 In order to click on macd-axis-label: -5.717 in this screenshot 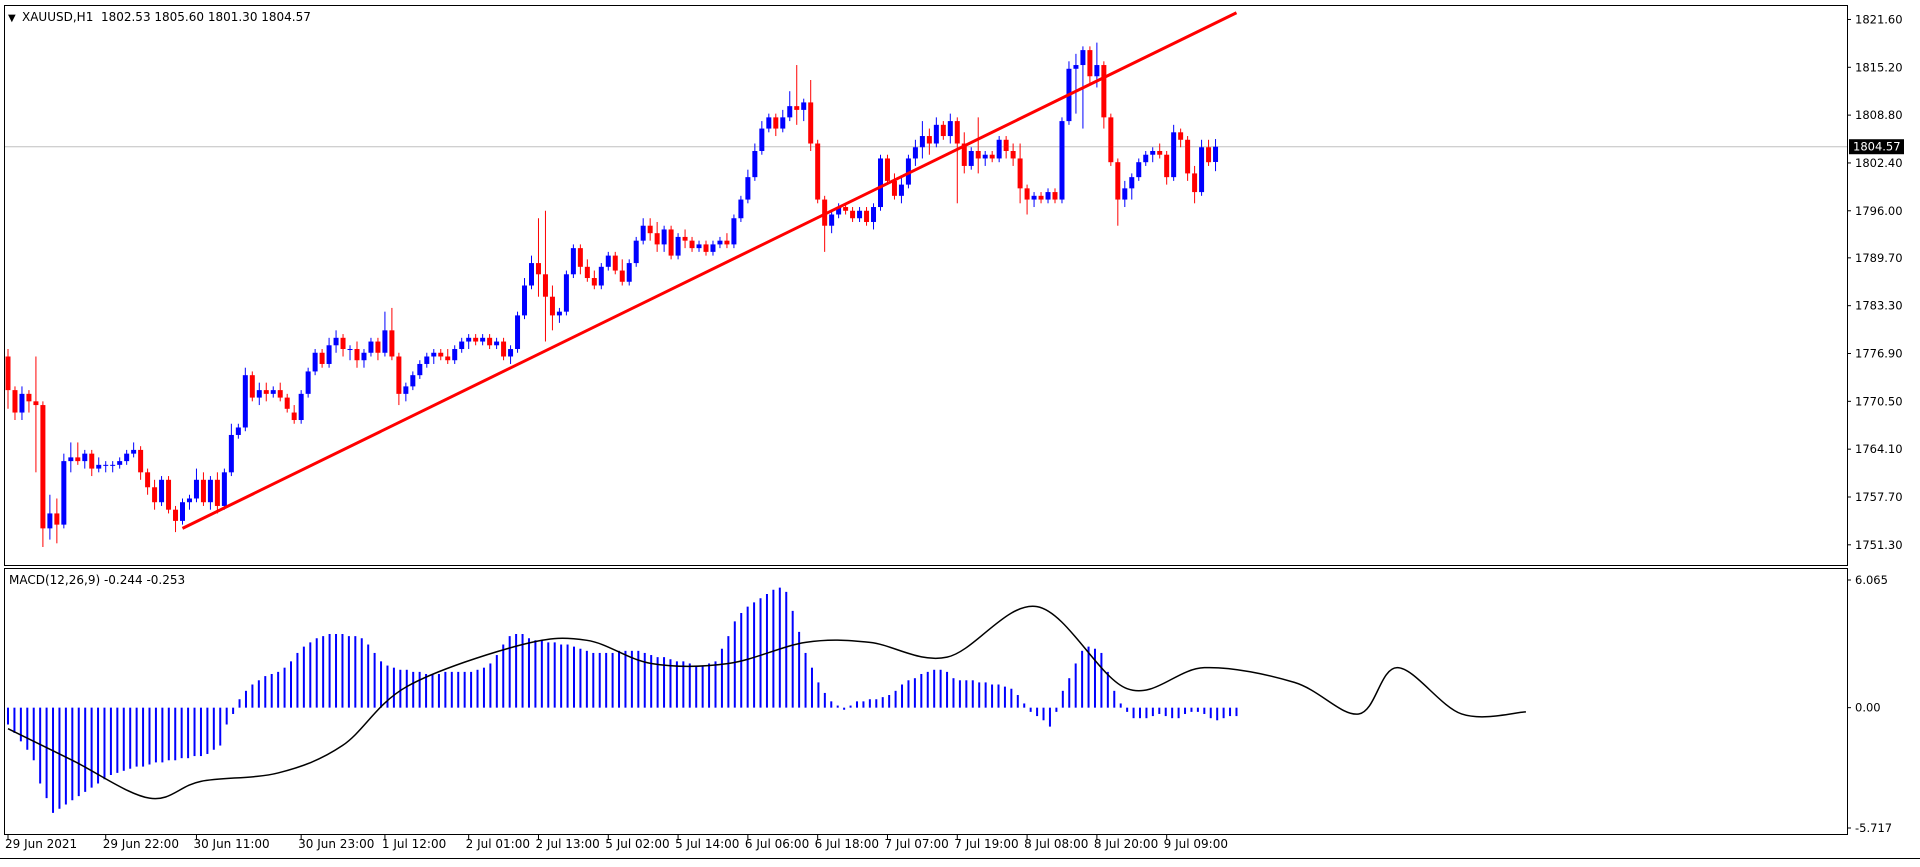, I will do `click(1873, 828)`.